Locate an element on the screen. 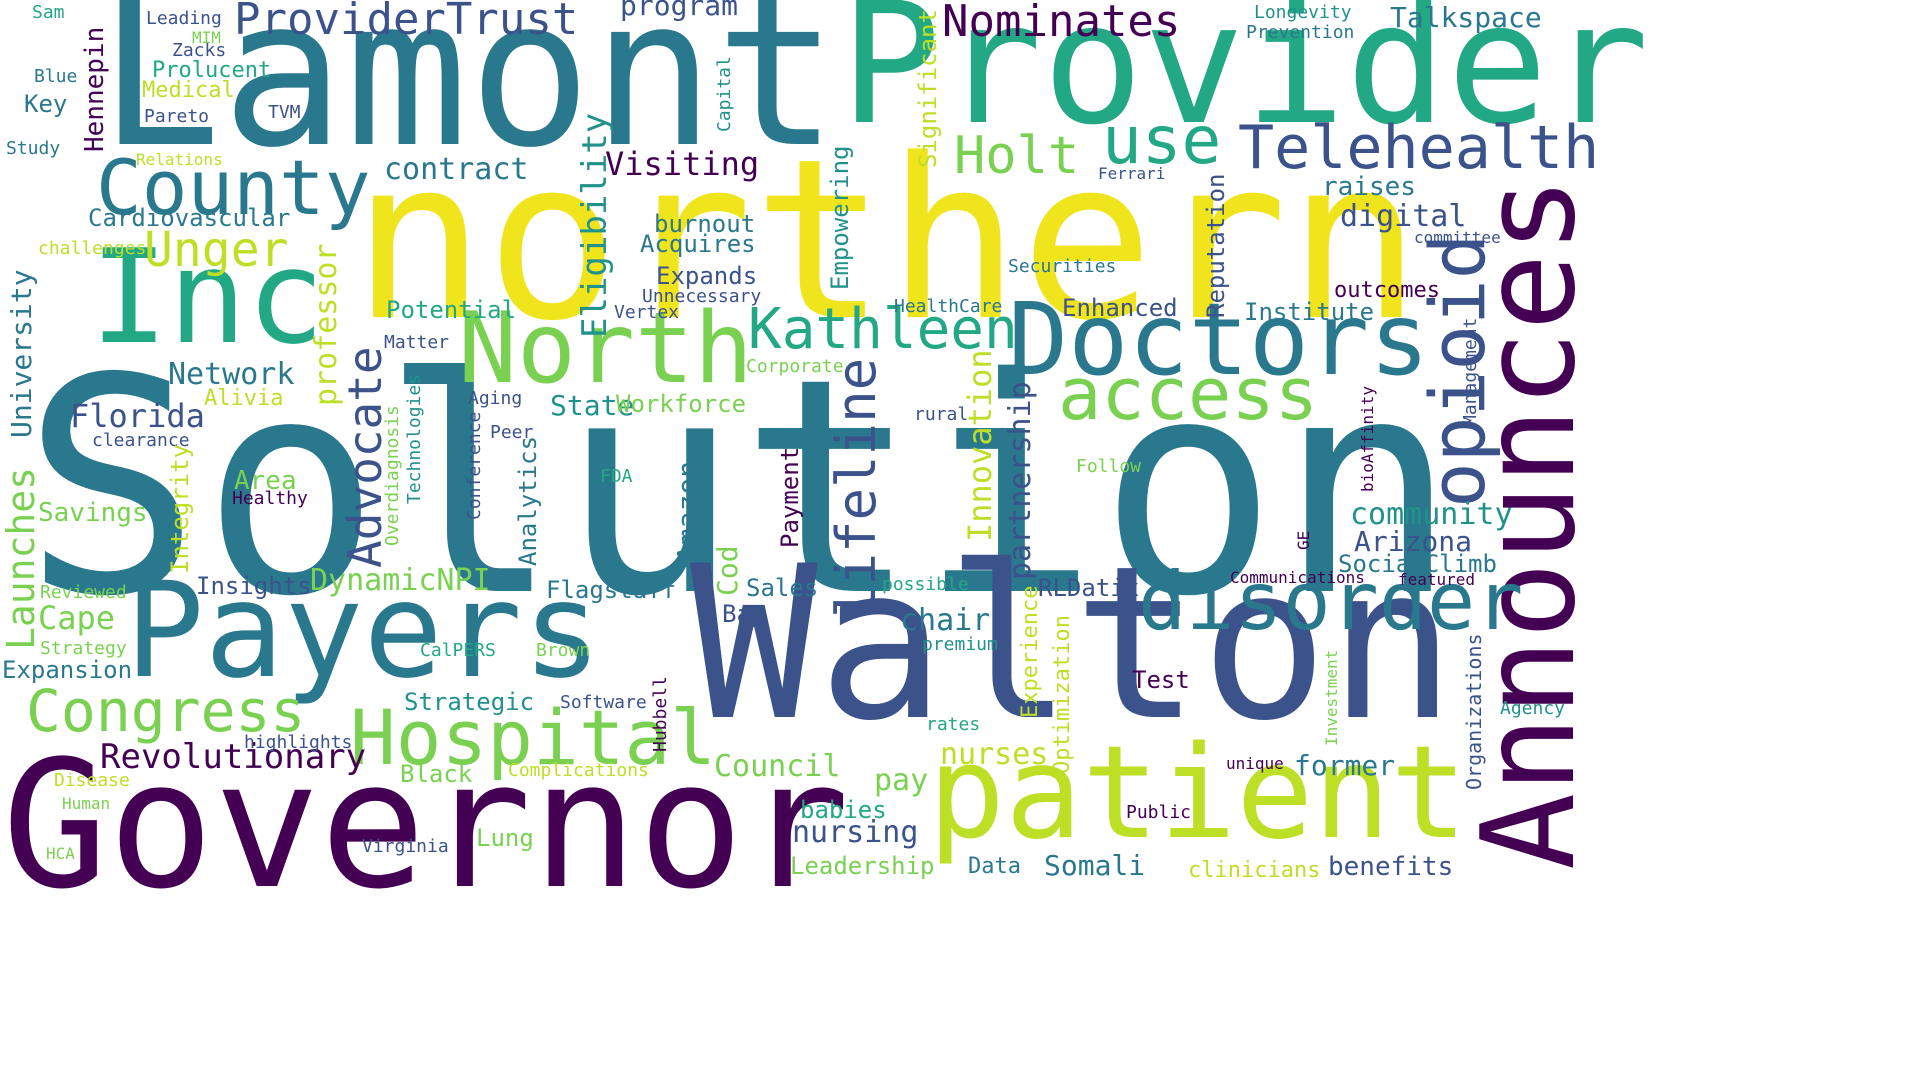 This screenshot has width=1920, height=1080. word: nurses is located at coordinates (994, 754).